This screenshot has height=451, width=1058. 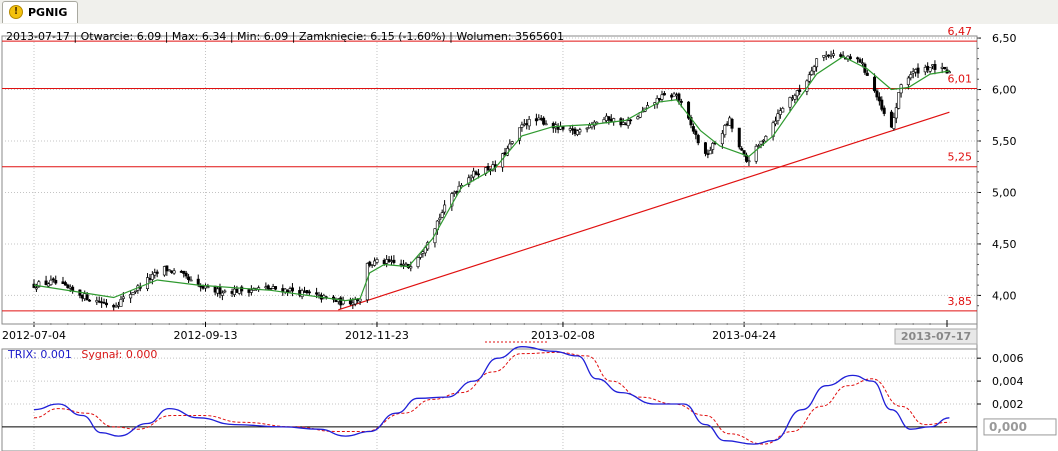 What do you see at coordinates (40, 354) in the screenshot?
I see `trix-legend-label: TRIX: 0.001` at bounding box center [40, 354].